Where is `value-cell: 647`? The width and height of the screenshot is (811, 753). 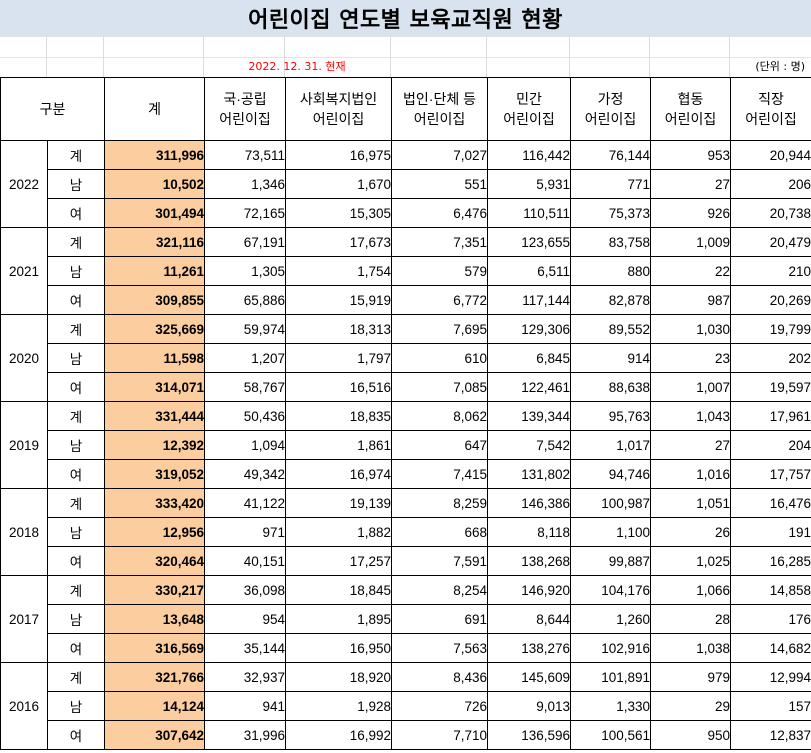 value-cell: 647 is located at coordinates (440, 445).